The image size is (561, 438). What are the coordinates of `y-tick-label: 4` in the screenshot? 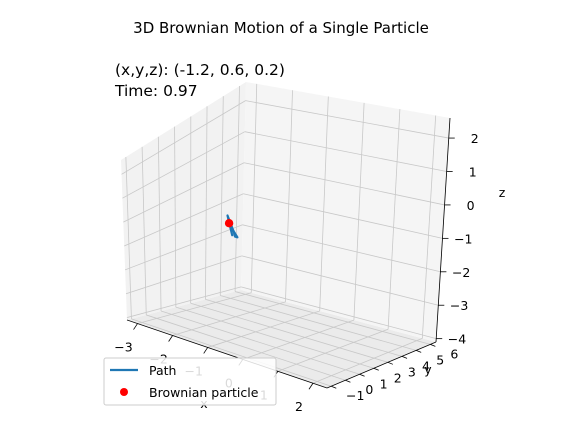 It's located at (426, 365).